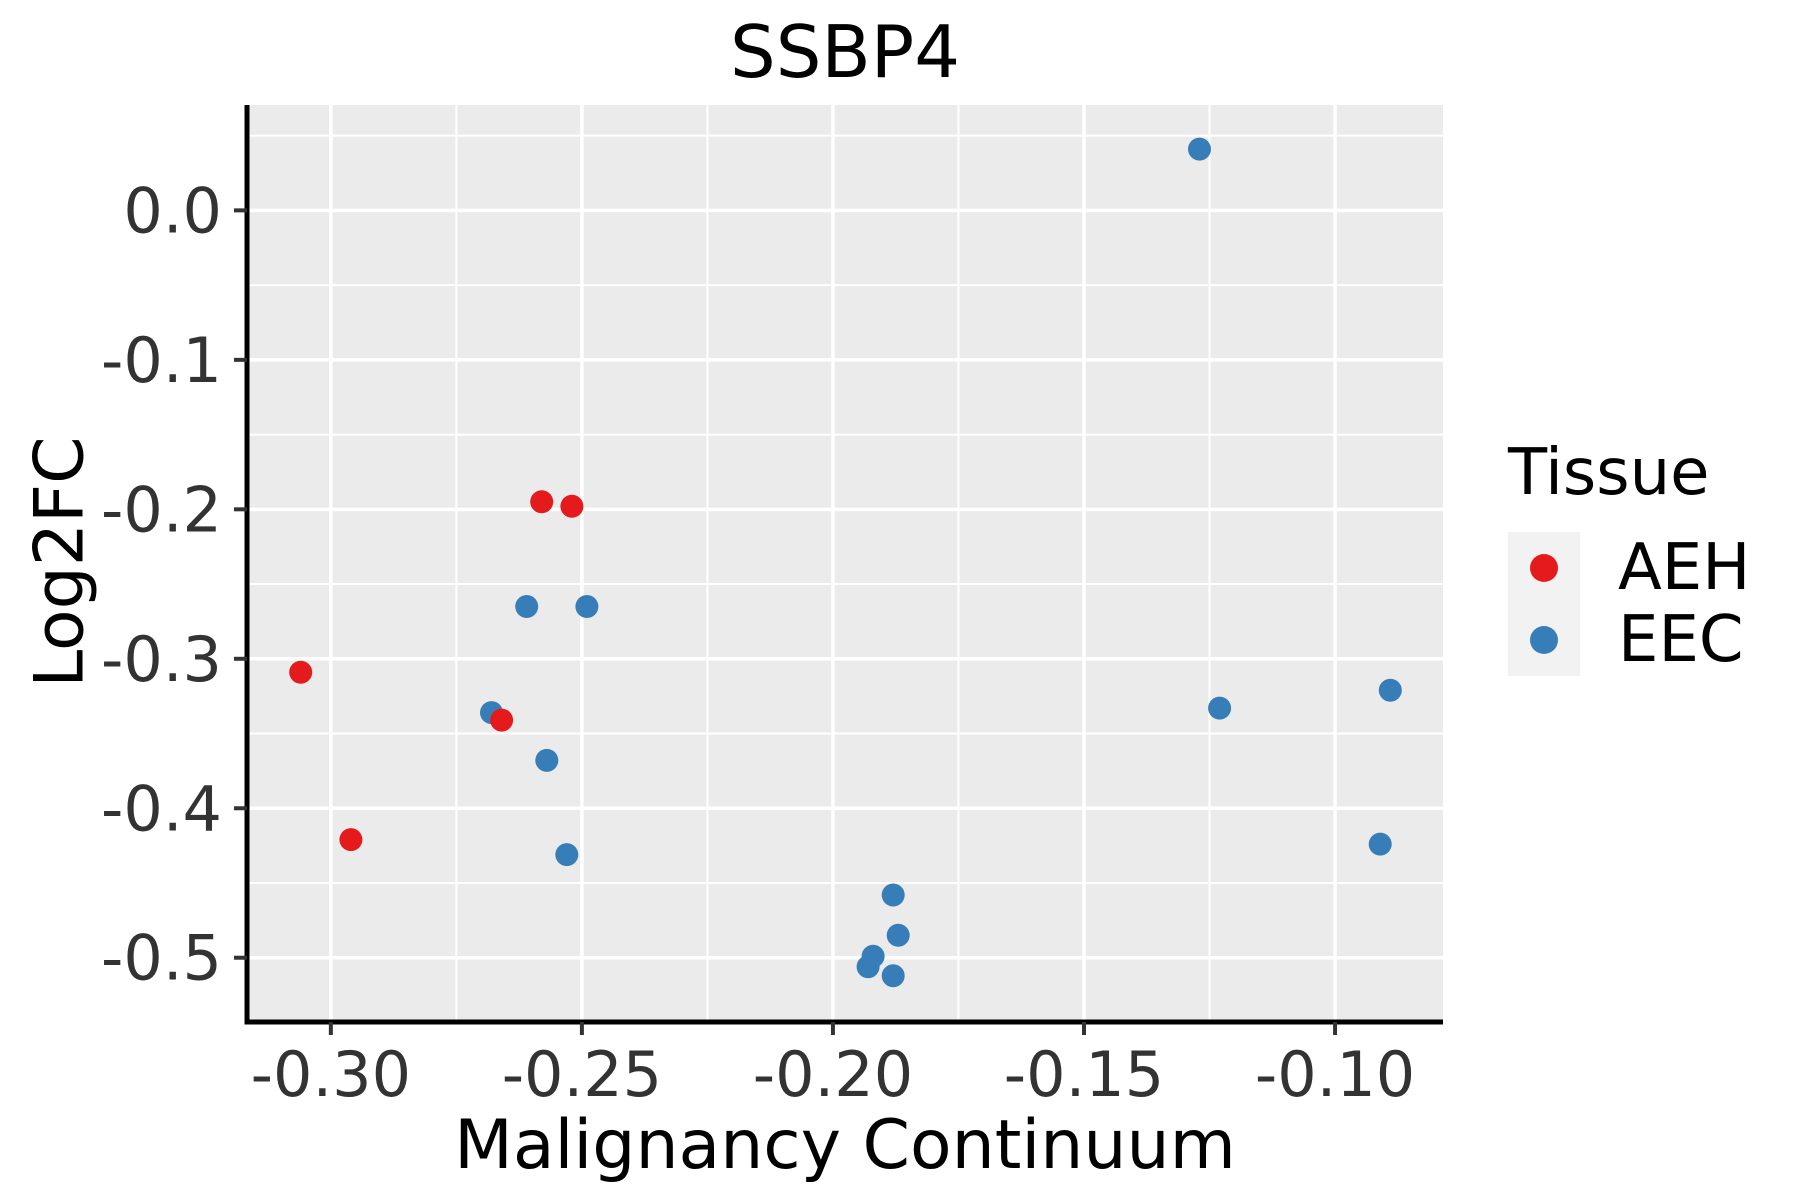 This screenshot has height=1200, width=1800. I want to click on plot-title: SSBP4, so click(845, 52).